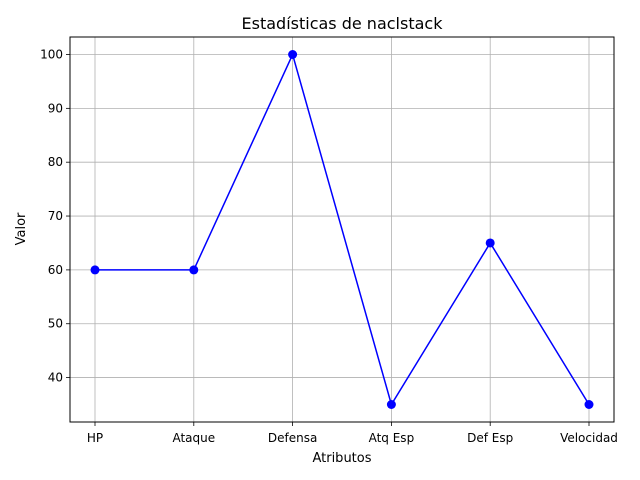  Describe the element at coordinates (490, 438) in the screenshot. I see `x-tick-label: Def Esp` at that location.